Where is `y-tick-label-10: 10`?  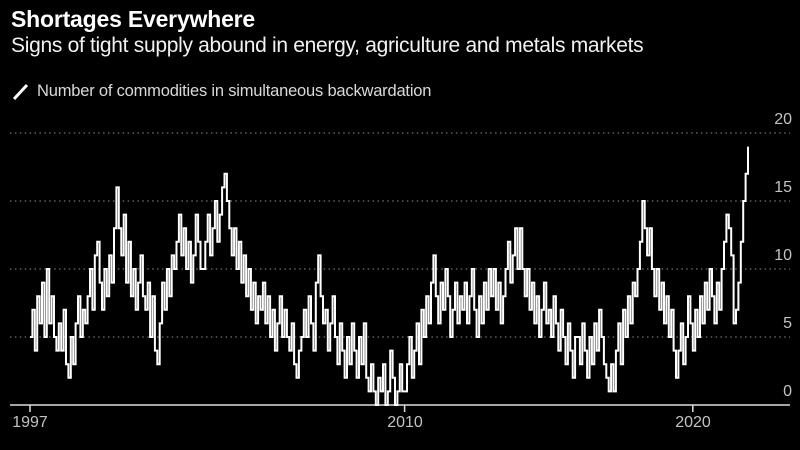
y-tick-label-10: 10 is located at coordinates (783, 255).